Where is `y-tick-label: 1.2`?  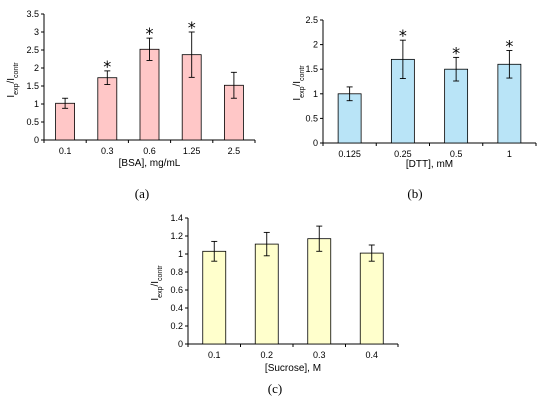
y-tick-label: 1.2 is located at coordinates (176, 236).